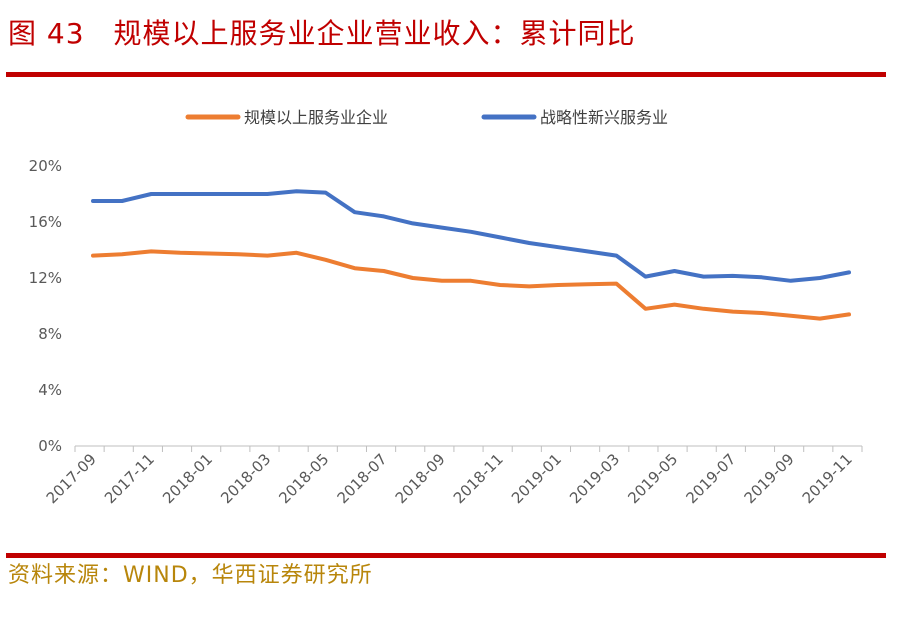 This screenshot has width=899, height=617. I want to click on y-tick-label: 16%, so click(45, 222).